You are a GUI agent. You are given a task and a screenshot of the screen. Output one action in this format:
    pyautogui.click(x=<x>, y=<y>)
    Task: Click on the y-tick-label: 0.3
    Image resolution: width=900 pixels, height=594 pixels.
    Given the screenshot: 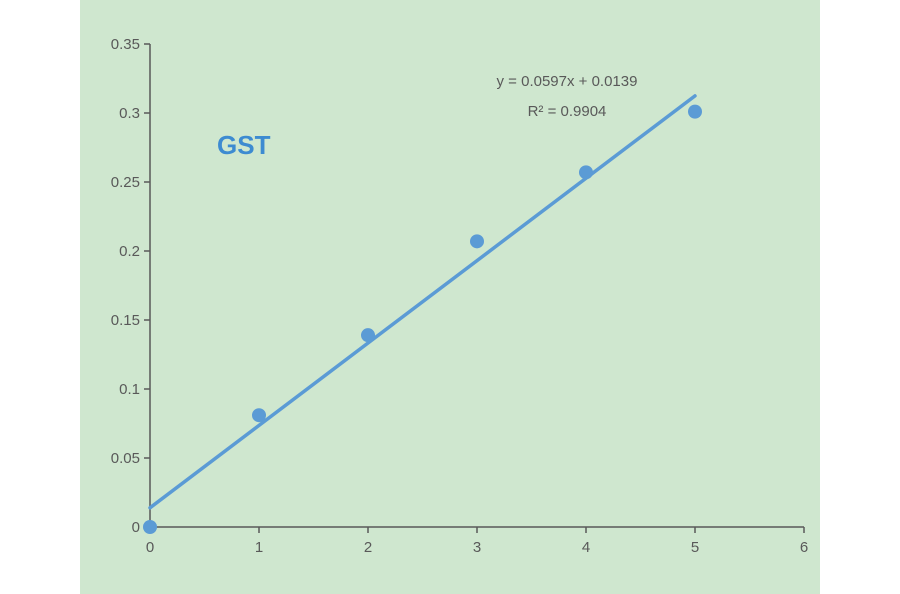 What is the action you would take?
    pyautogui.click(x=129, y=113)
    